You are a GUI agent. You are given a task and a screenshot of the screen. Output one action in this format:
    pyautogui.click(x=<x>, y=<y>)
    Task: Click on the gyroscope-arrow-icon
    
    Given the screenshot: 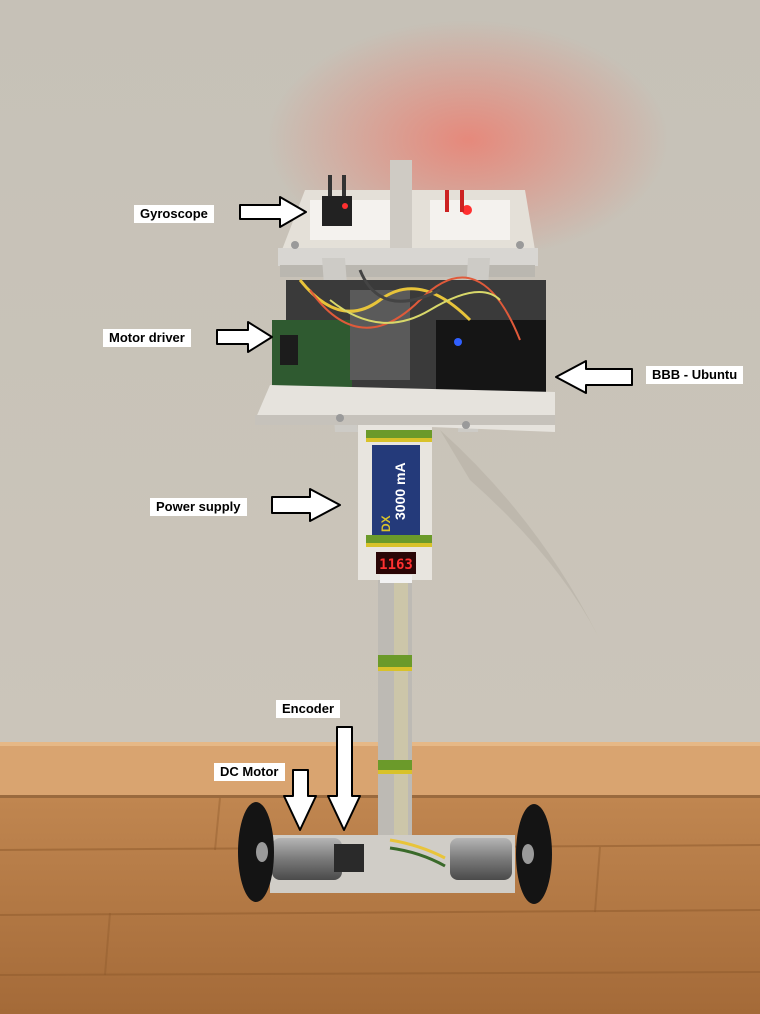 What is the action you would take?
    pyautogui.click(x=273, y=212)
    